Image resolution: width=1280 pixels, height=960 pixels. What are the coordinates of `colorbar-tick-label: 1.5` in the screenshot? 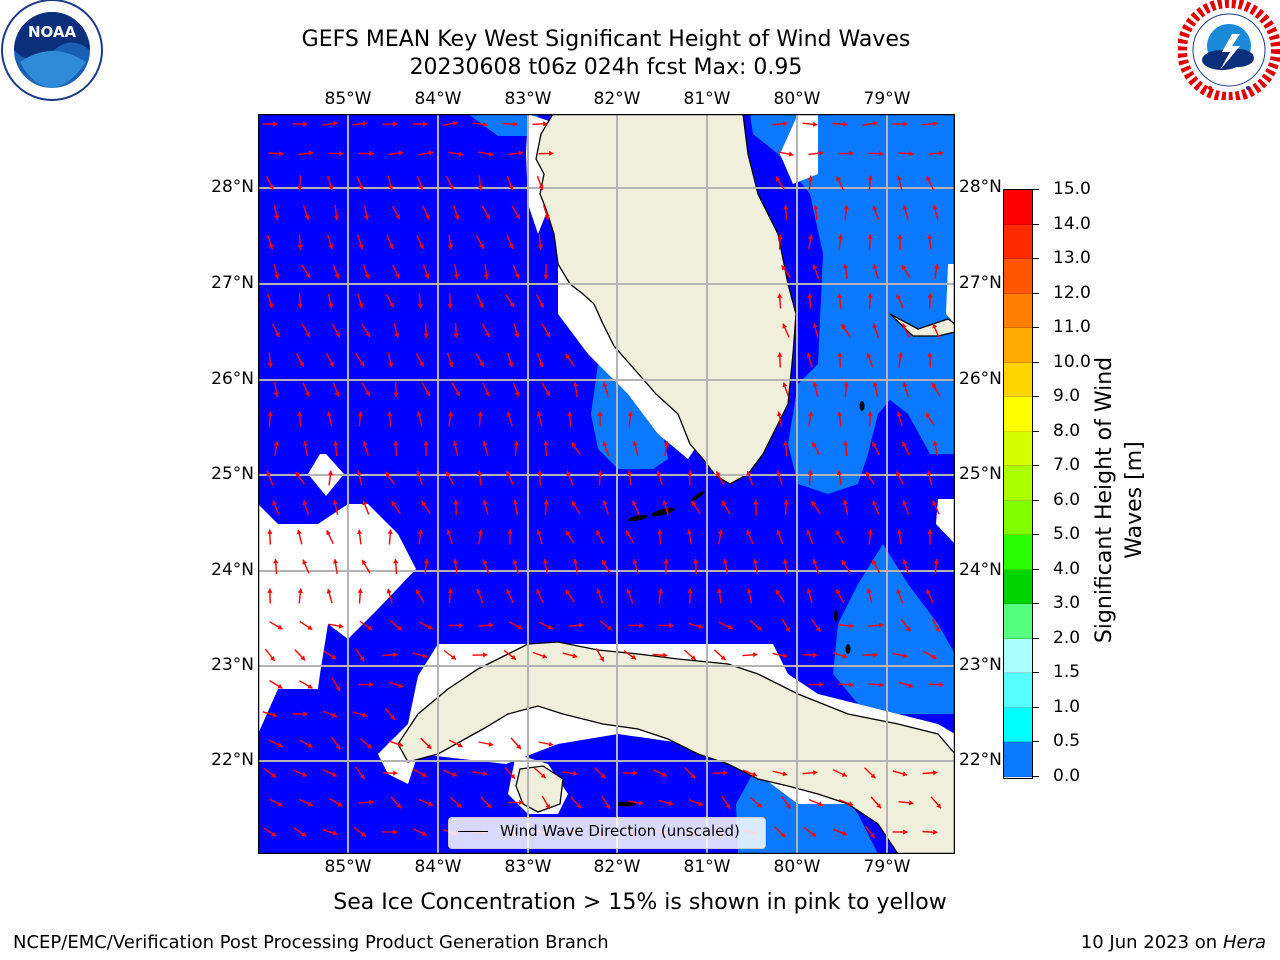 It's located at (1067, 672).